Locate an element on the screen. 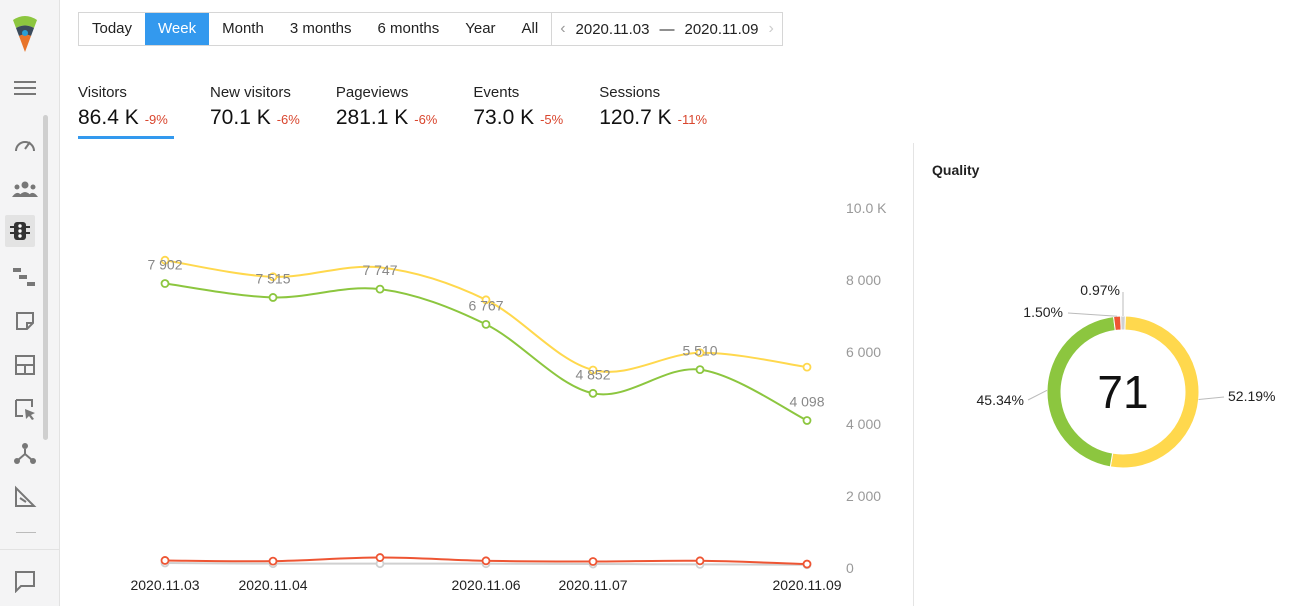  metric-value: 120.7 K is located at coordinates (635, 117).